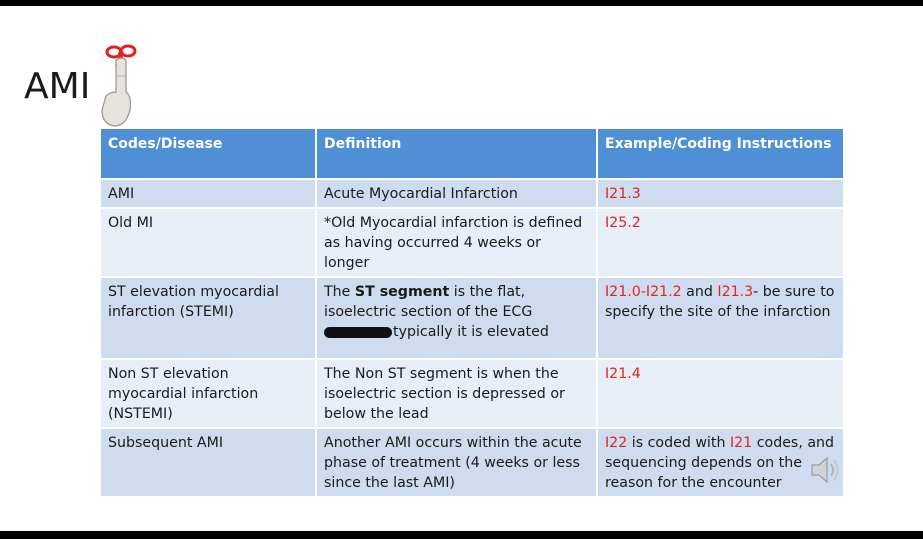 The image size is (923, 539). What do you see at coordinates (721, 194) in the screenshot?
I see `code-cell: I21.3` at bounding box center [721, 194].